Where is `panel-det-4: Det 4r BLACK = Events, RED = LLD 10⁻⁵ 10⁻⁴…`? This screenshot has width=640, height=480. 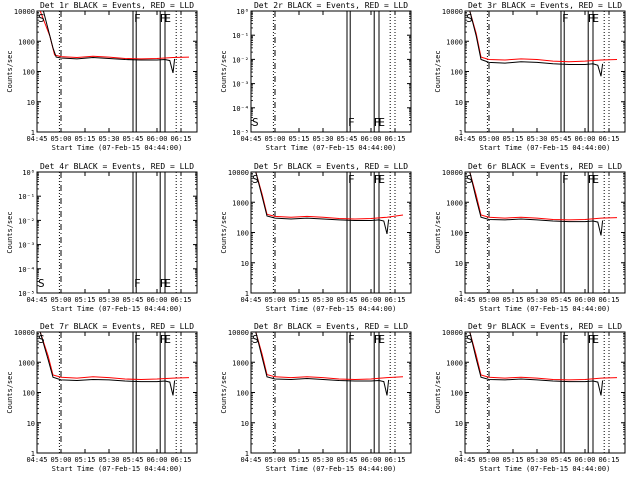 panel-det-4: Det 4r BLACK = Events, RED = LLD 10⁻⁵ 10⁻⁴… is located at coordinates (102, 237).